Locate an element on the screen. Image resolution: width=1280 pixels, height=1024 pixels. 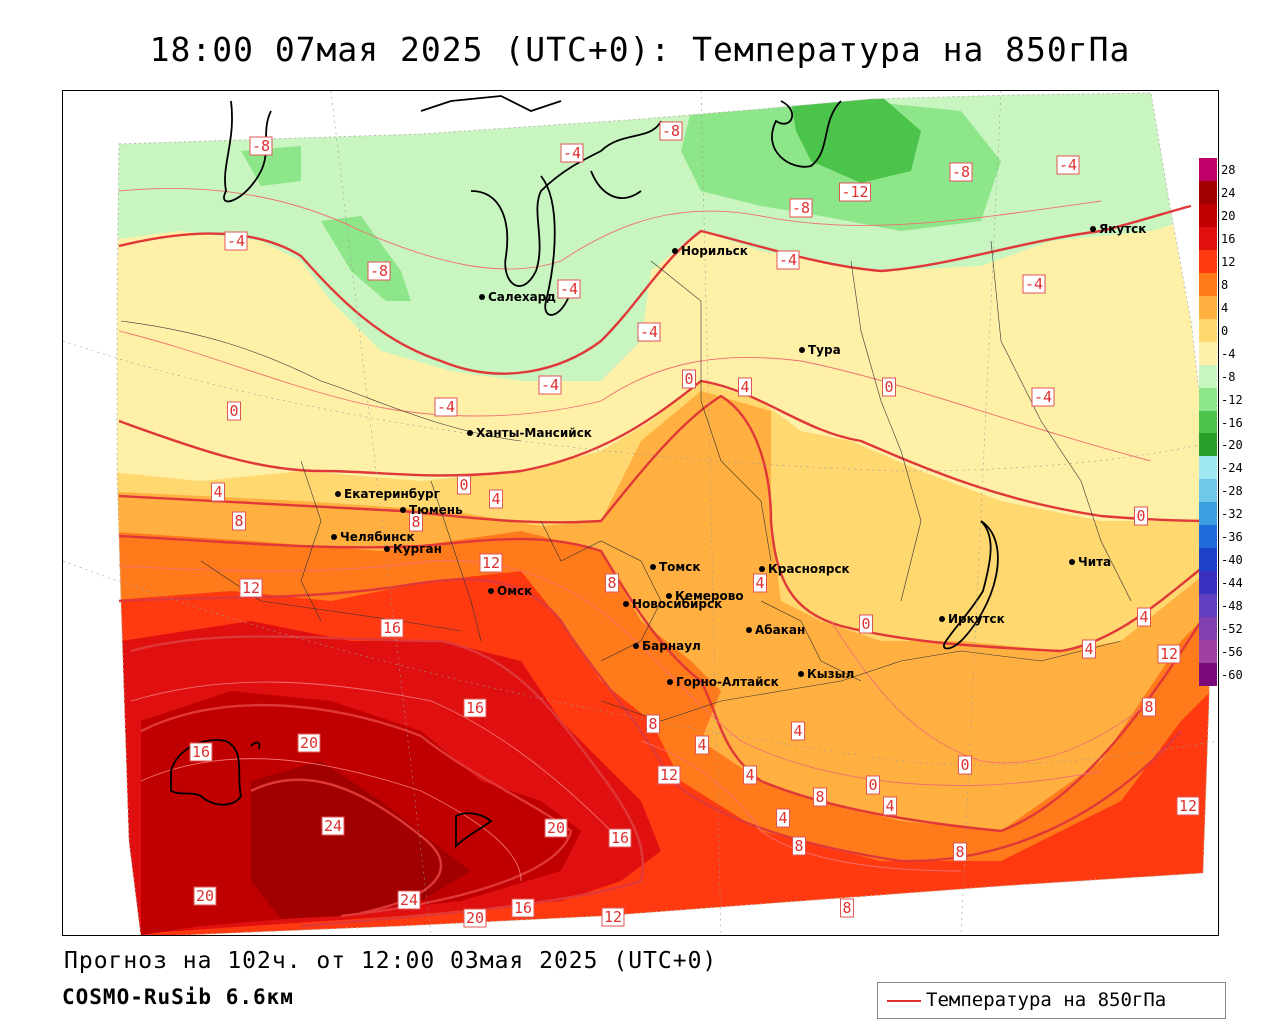
isotherm-label: 24 is located at coordinates (333, 826).